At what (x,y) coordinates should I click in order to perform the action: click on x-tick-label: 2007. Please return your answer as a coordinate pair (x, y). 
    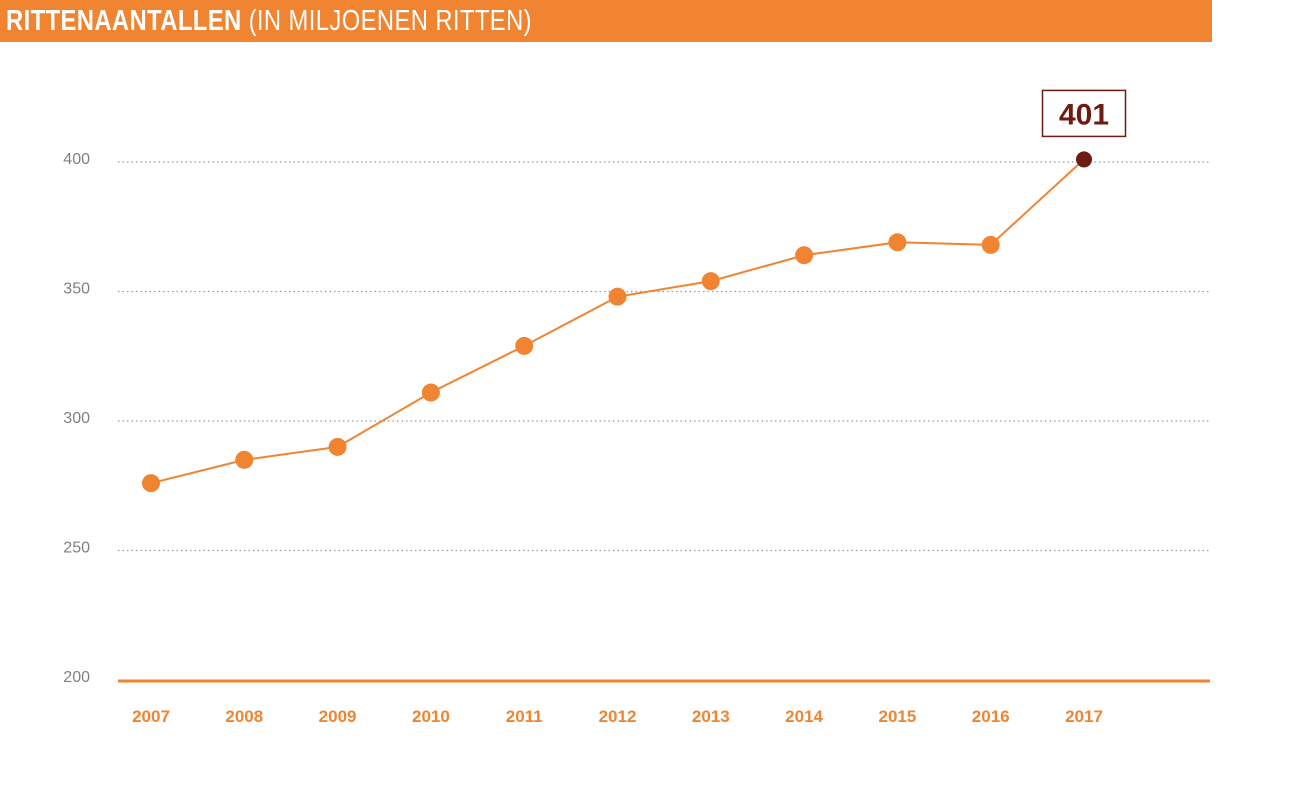
    Looking at the image, I should click on (151, 716).